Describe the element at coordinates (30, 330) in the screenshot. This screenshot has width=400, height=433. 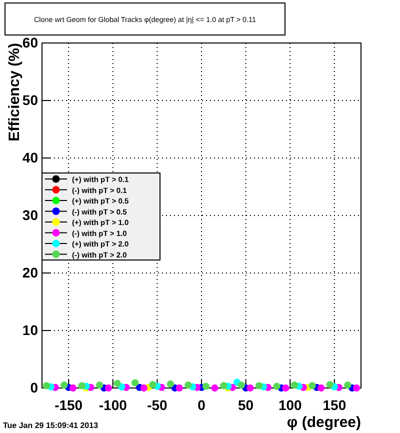
I see `y-tick-label: 10` at that location.